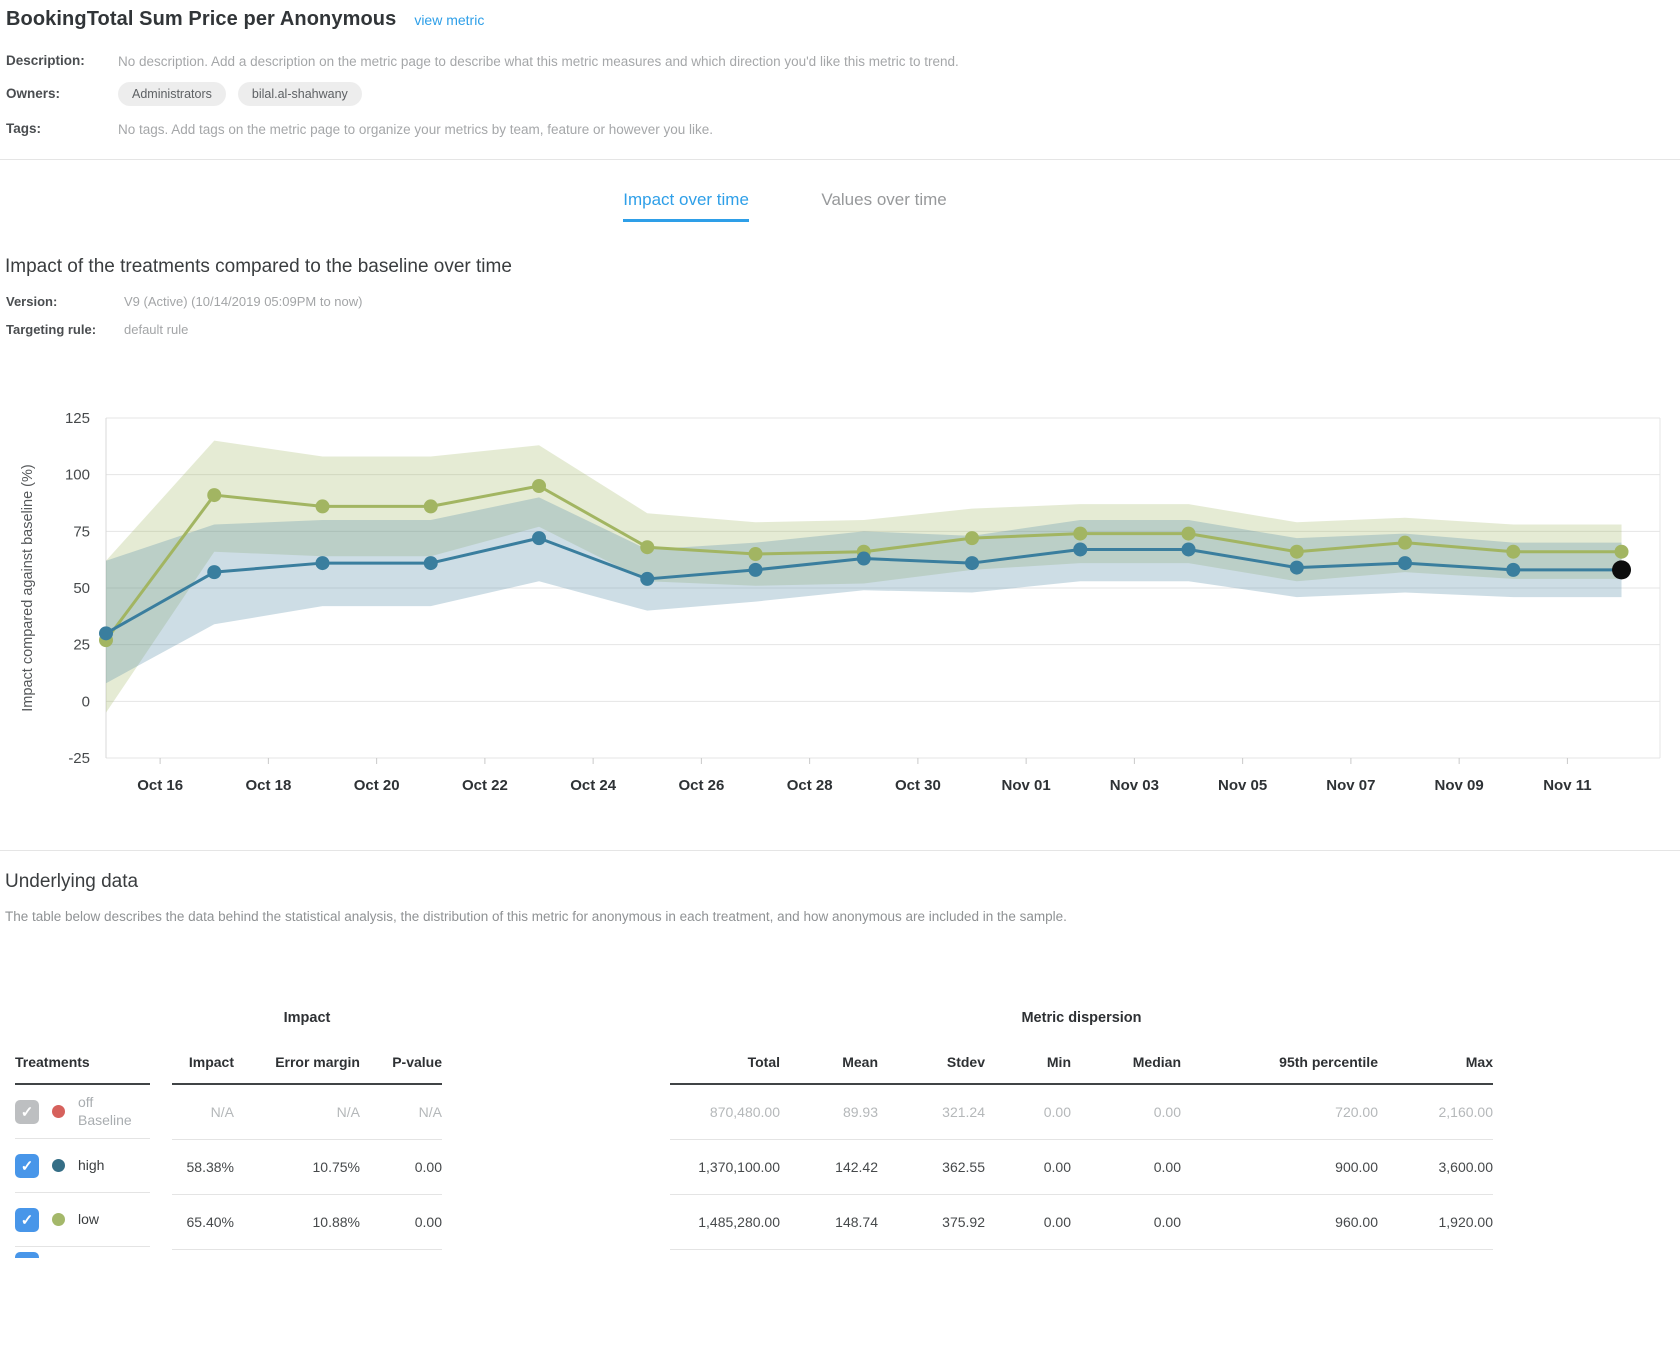 Image resolution: width=1680 pixels, height=1368 pixels. I want to click on targeting-rule-label: Targeting rule:, so click(51, 330).